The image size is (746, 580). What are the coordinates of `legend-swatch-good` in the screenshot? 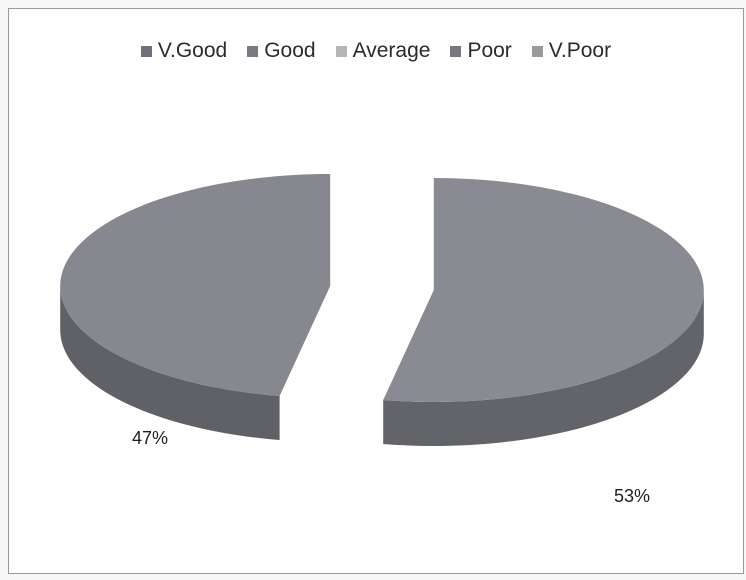 It's located at (253, 51).